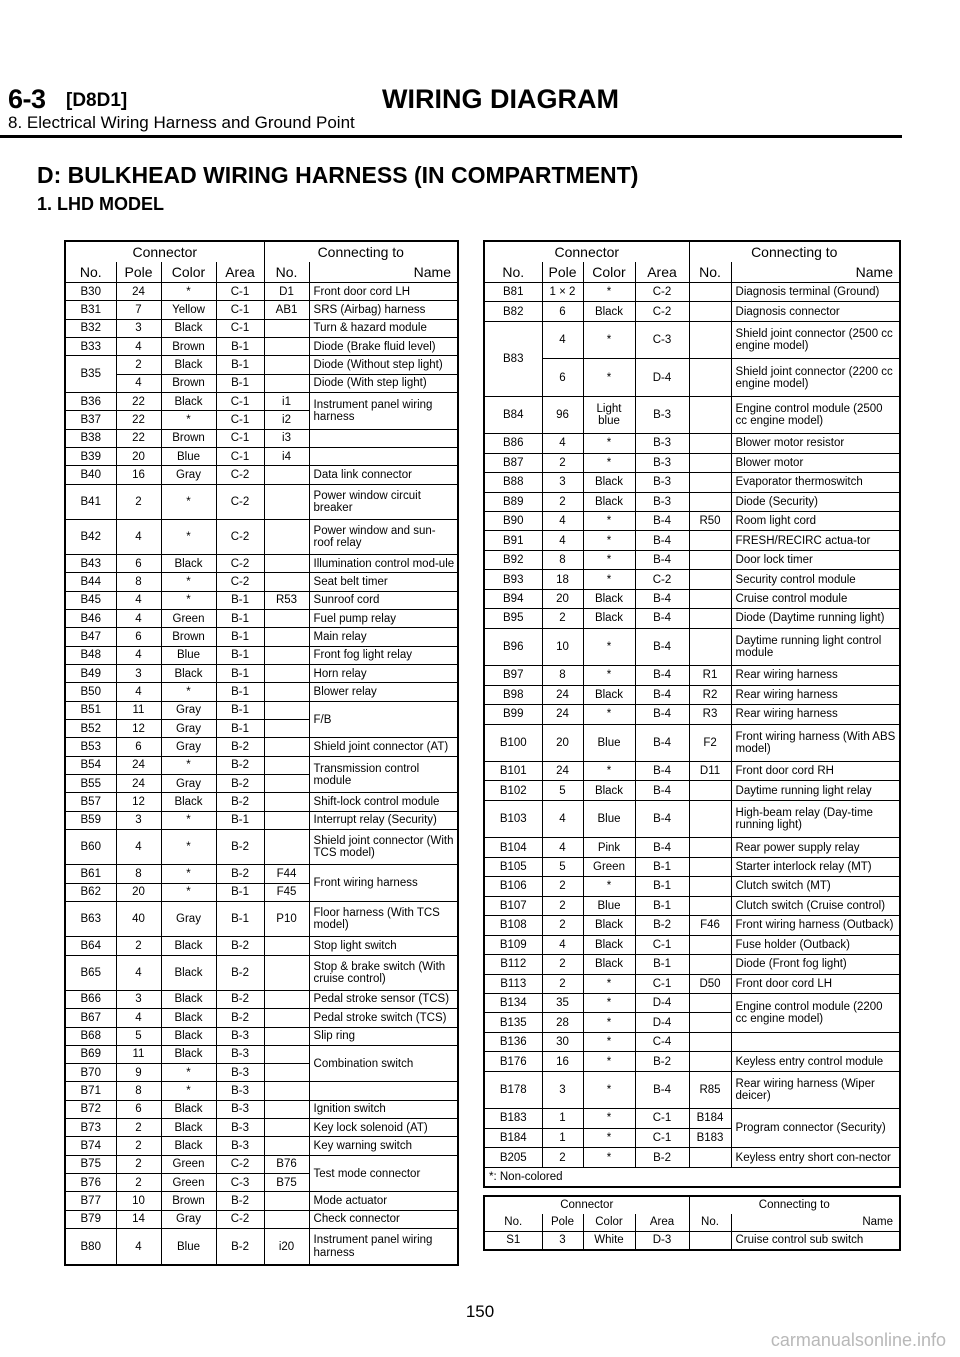 This screenshot has width=960, height=1357. I want to click on connector-no: B95, so click(513, 618).